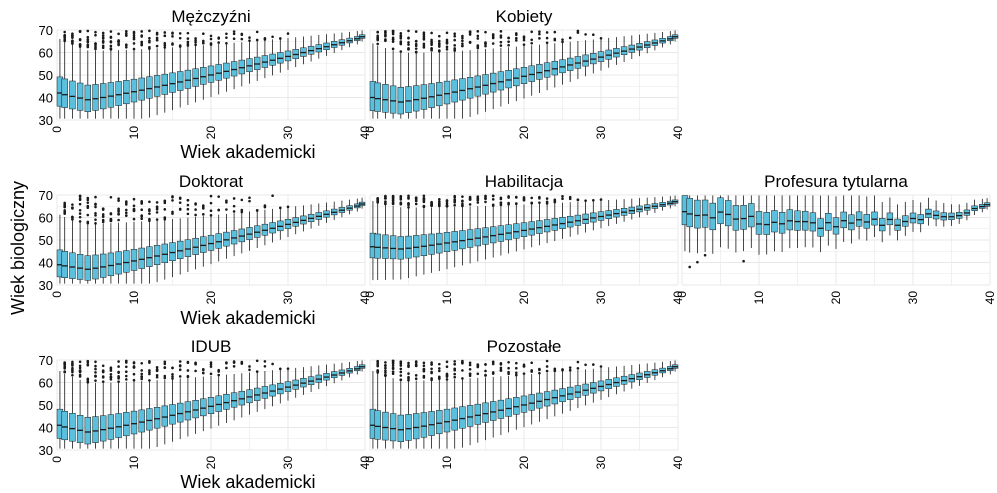  What do you see at coordinates (370, 294) in the screenshot?
I see `x-tick-label: 0` at bounding box center [370, 294].